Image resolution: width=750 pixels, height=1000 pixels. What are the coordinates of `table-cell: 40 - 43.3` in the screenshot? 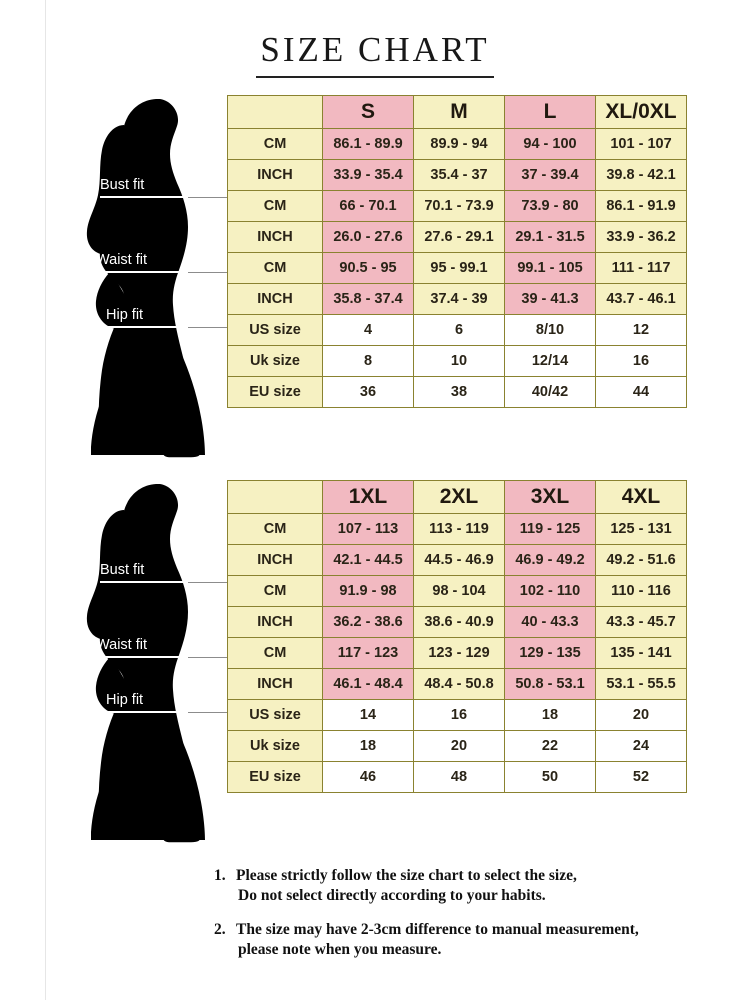 It's located at (550, 622).